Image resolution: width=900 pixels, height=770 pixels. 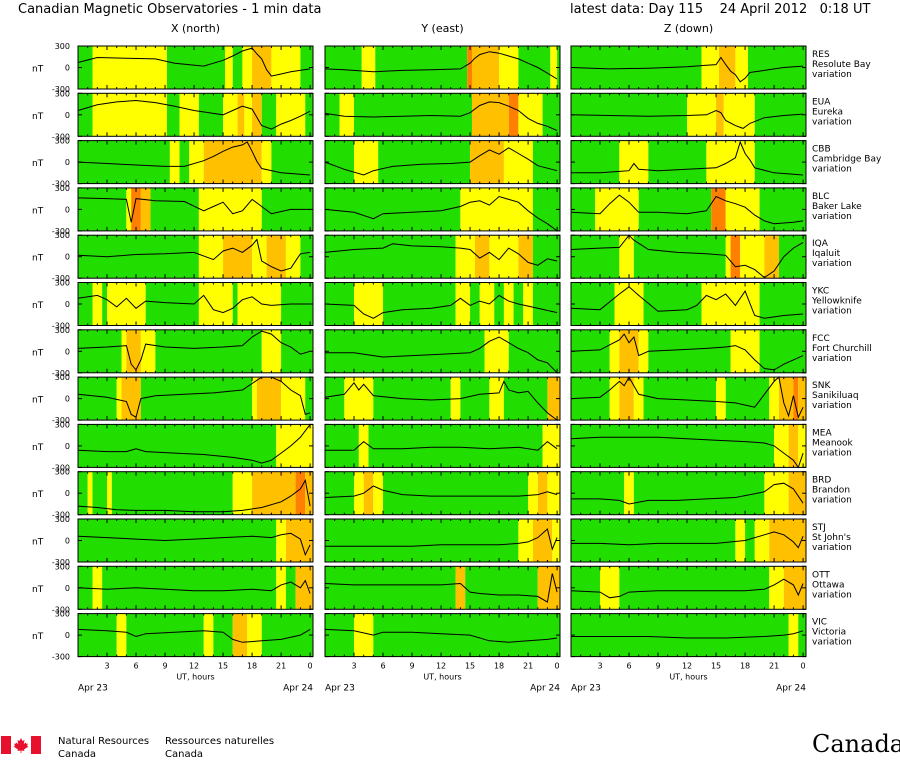 I want to click on station-code: EUA, so click(x=821, y=102).